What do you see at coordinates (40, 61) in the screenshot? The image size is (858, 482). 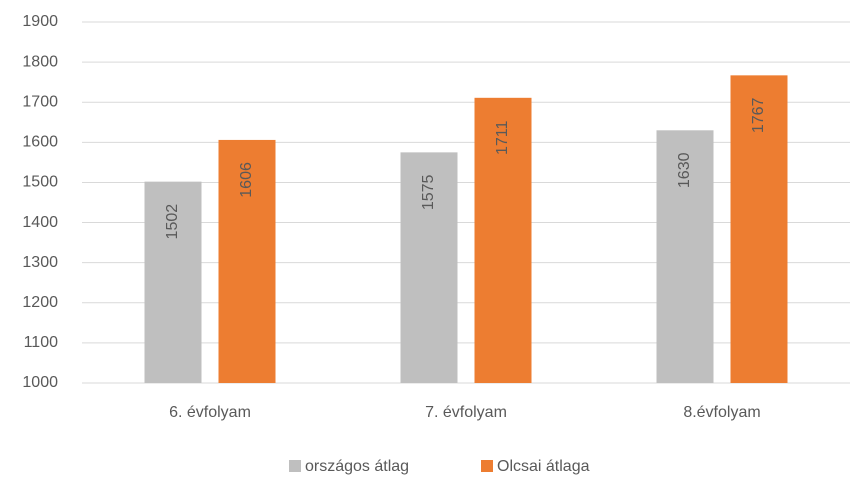 I see `y-tick-label: 1800` at bounding box center [40, 61].